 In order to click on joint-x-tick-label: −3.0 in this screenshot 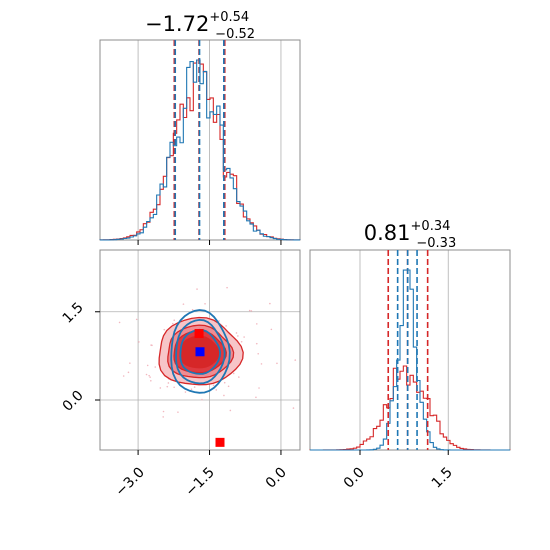, I will do `click(129, 482)`.